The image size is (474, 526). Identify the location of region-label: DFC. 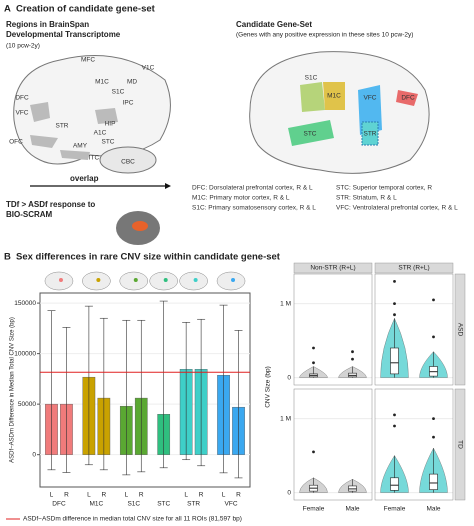
(408, 98).